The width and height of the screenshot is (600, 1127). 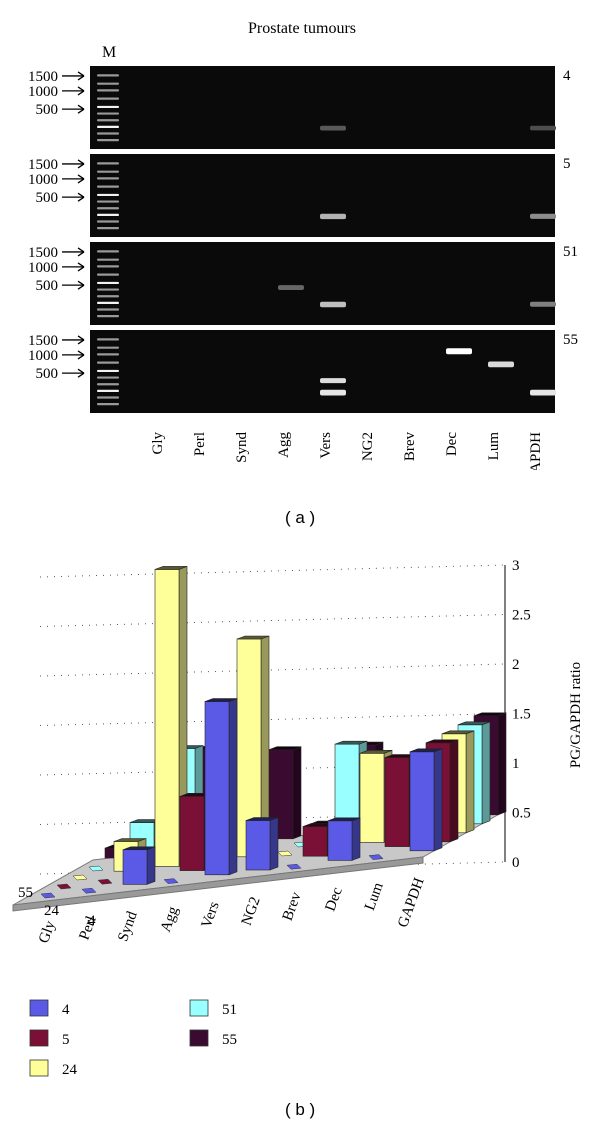 What do you see at coordinates (47, 931) in the screenshot?
I see `category-label: Gly` at bounding box center [47, 931].